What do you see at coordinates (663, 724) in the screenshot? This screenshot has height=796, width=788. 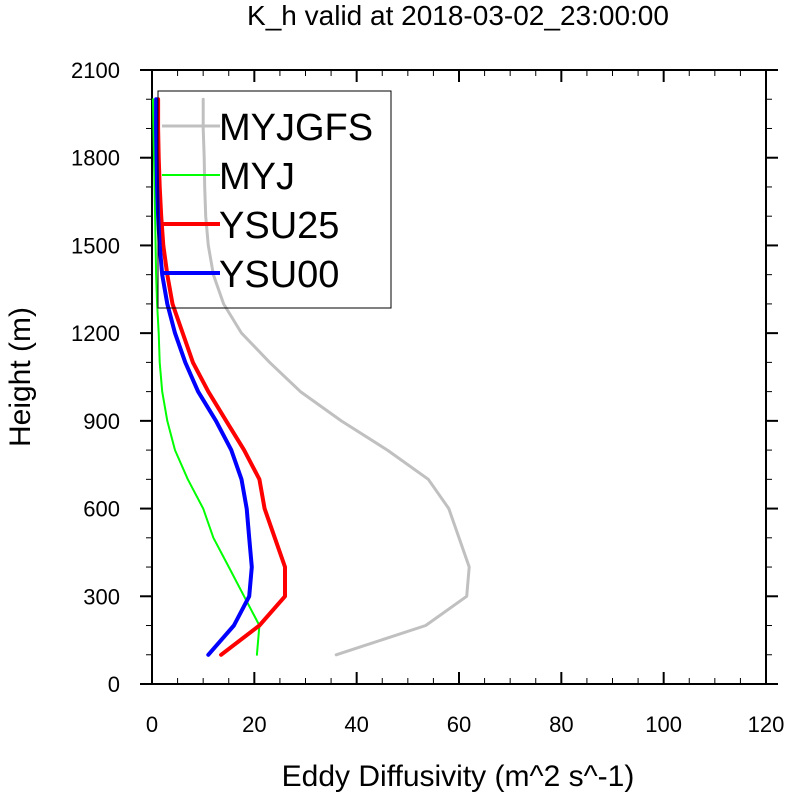 I see `x-tick-label: 100` at bounding box center [663, 724].